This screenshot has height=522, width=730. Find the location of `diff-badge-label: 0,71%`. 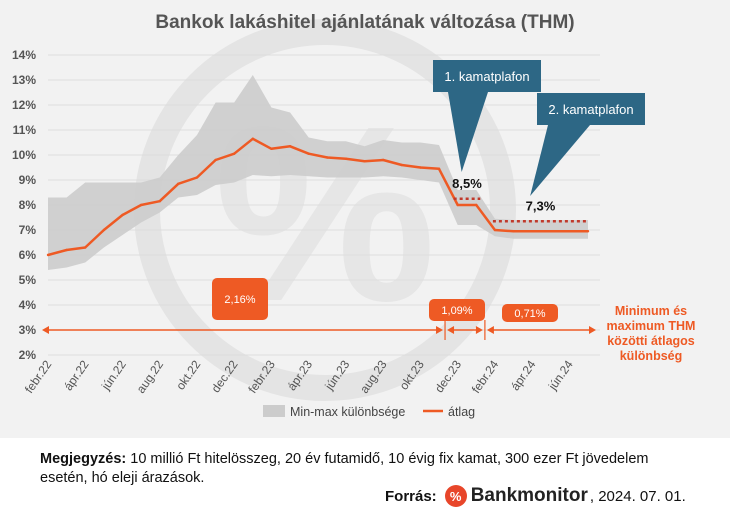

diff-badge-label: 0,71% is located at coordinates (529, 314).